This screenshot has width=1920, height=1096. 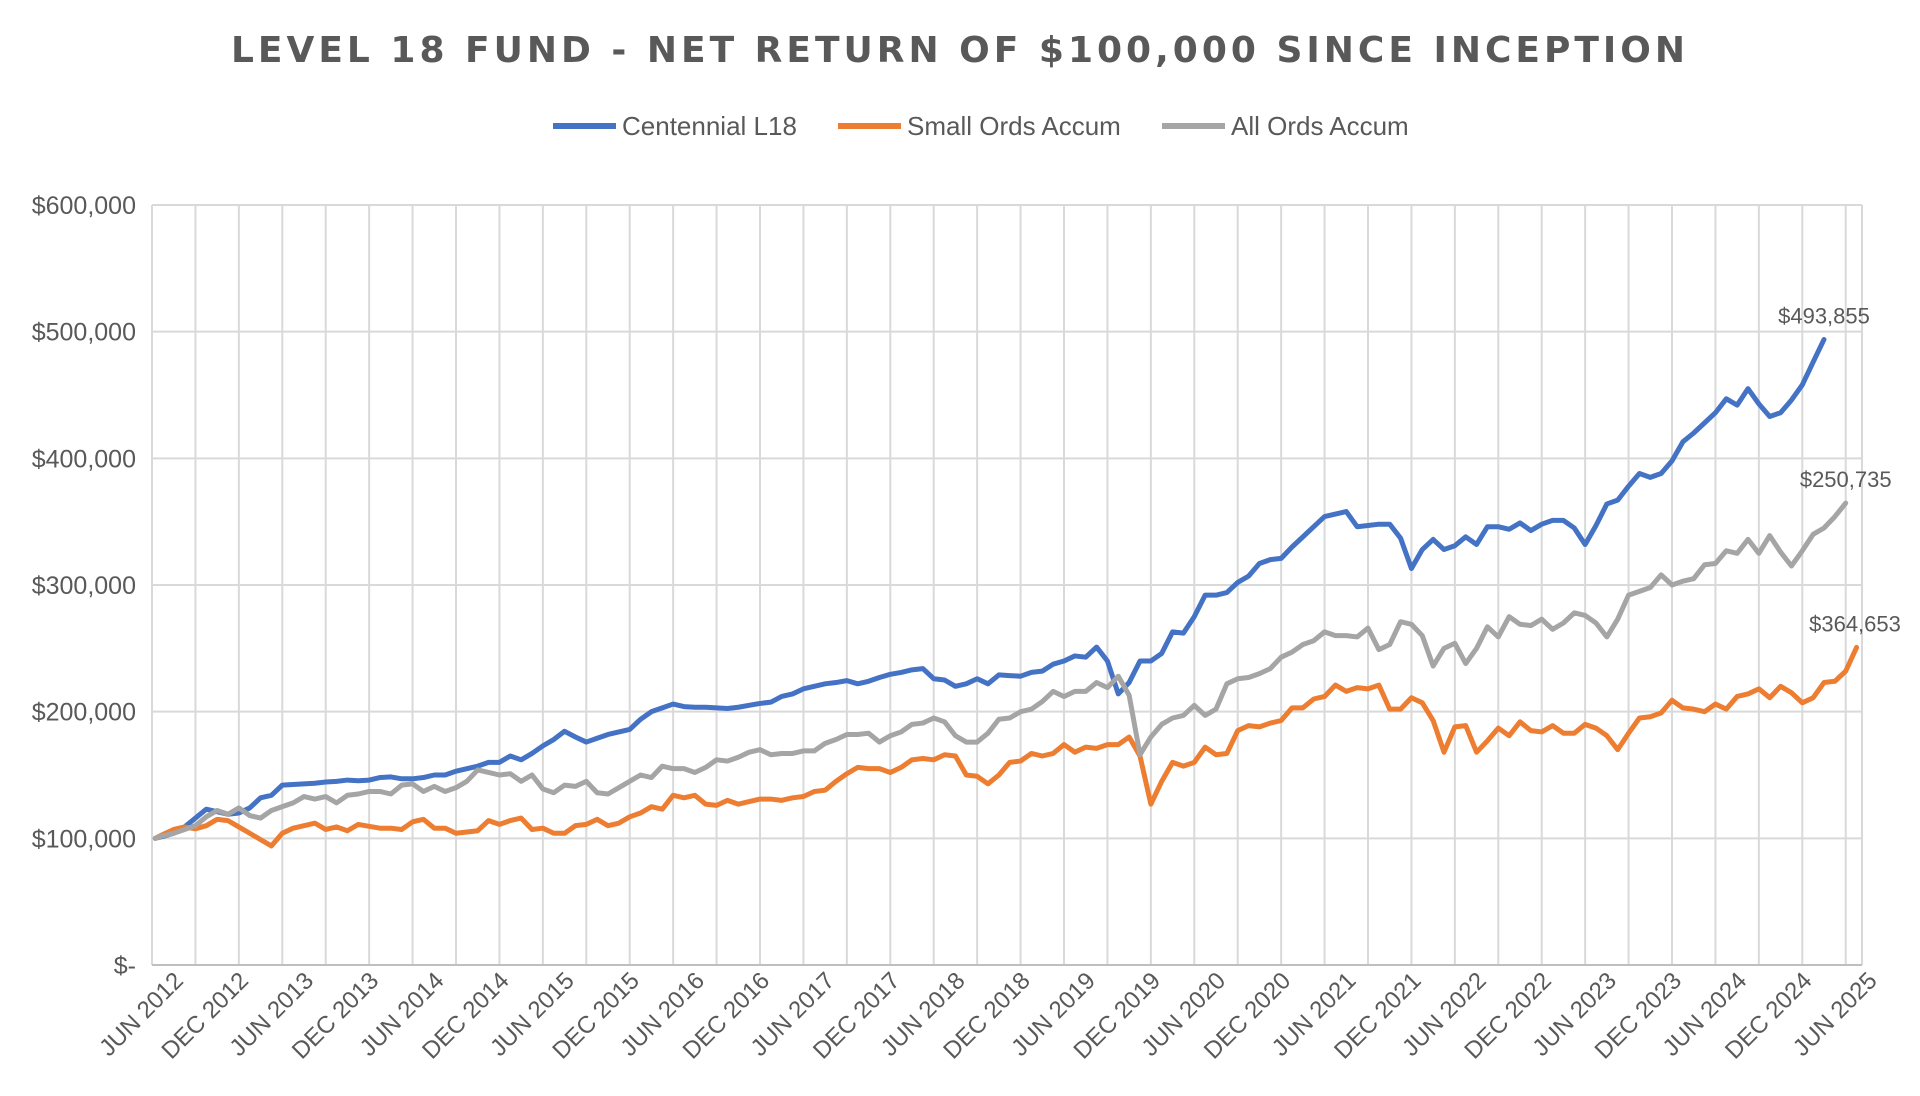 I want to click on y-tick-label: $-, so click(x=125, y=966).